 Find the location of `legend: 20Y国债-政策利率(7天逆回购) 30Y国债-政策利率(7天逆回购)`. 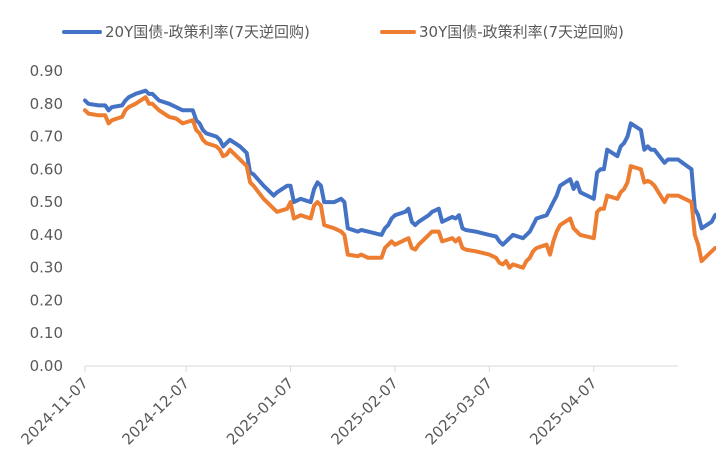

legend: 20Y国债-政策利率(7天逆回购) 30Y国债-政策利率(7天逆回购) is located at coordinates (343, 32).